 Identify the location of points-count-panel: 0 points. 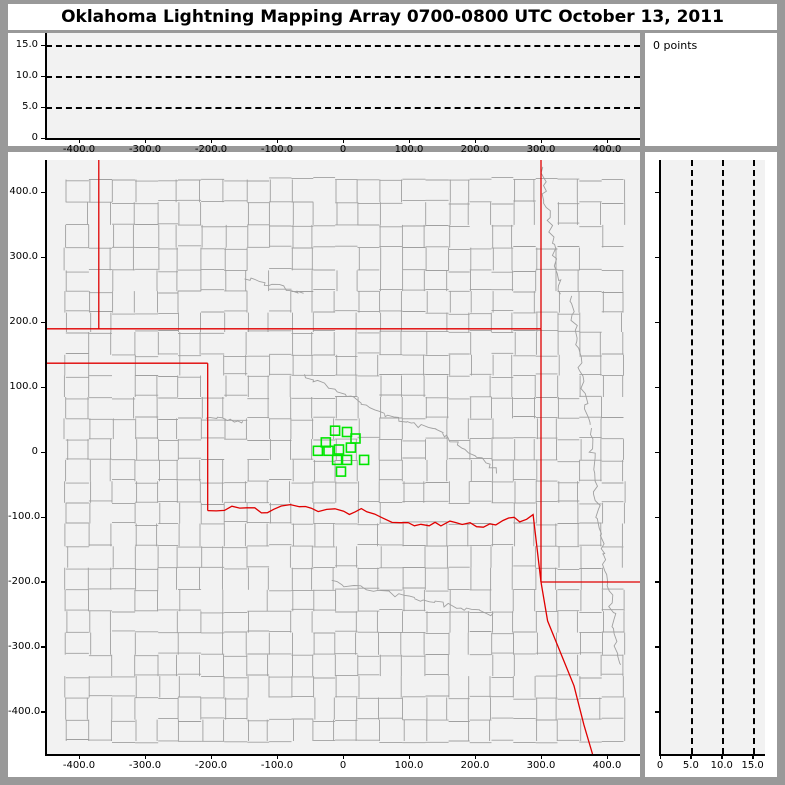
(711, 89).